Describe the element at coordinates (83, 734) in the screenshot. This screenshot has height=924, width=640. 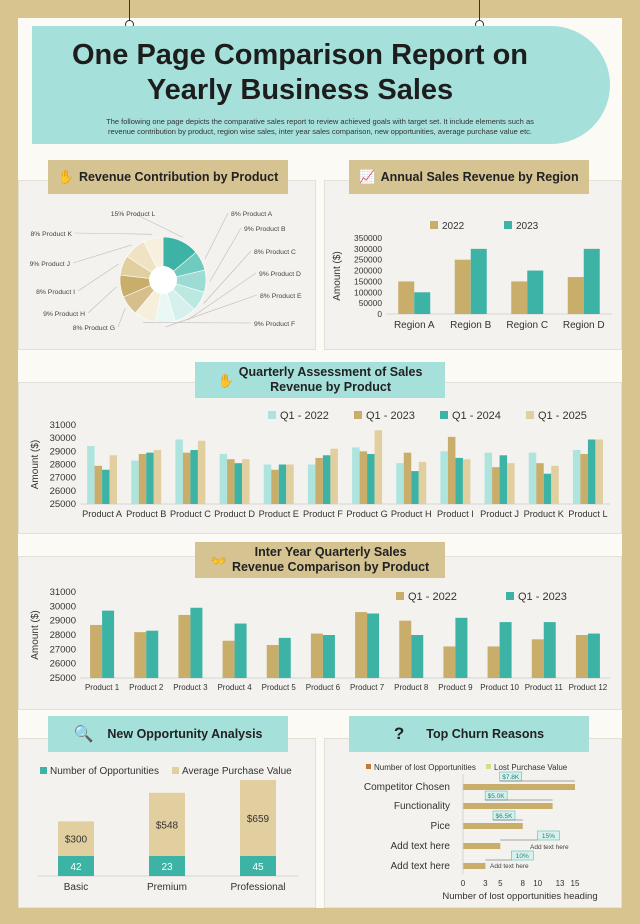
I see `analysis-icon: 🔍` at that location.